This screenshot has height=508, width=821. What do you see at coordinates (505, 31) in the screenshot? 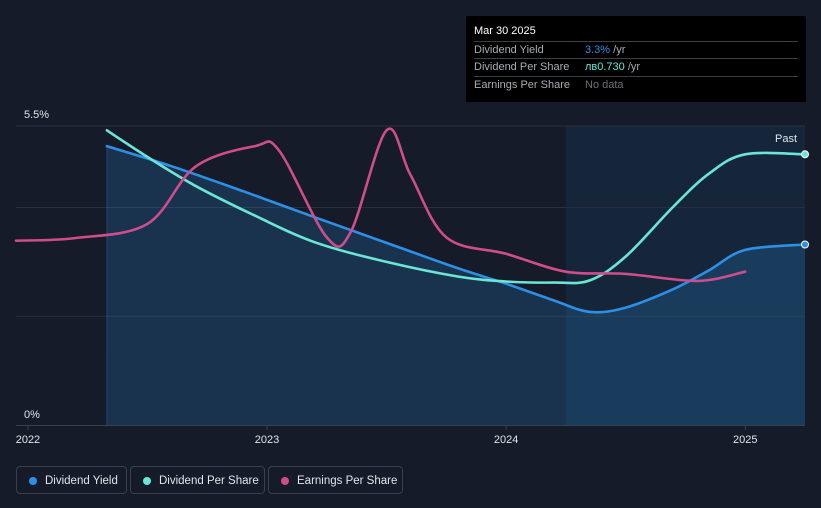
I see `tooltip-date: Mar 30 2025` at bounding box center [505, 31].